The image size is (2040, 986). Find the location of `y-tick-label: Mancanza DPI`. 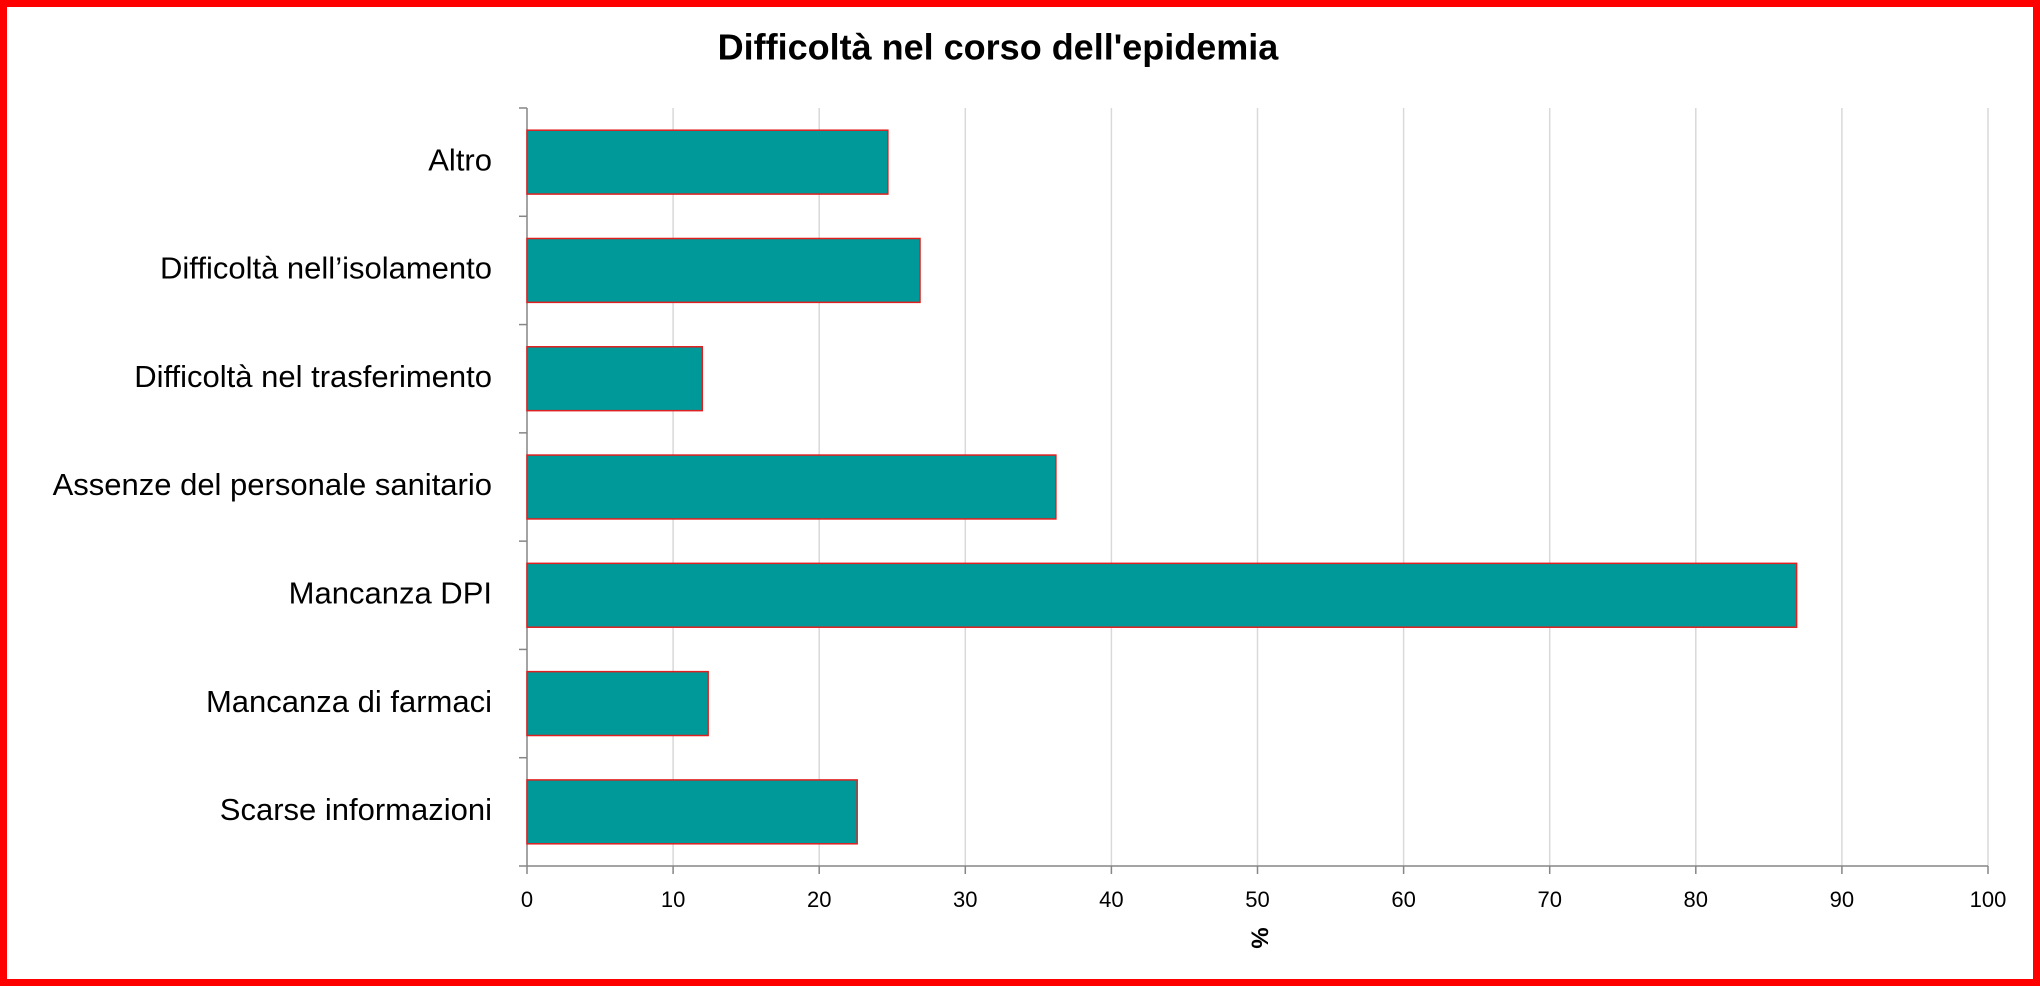

y-tick-label: Mancanza DPI is located at coordinates (390, 592).